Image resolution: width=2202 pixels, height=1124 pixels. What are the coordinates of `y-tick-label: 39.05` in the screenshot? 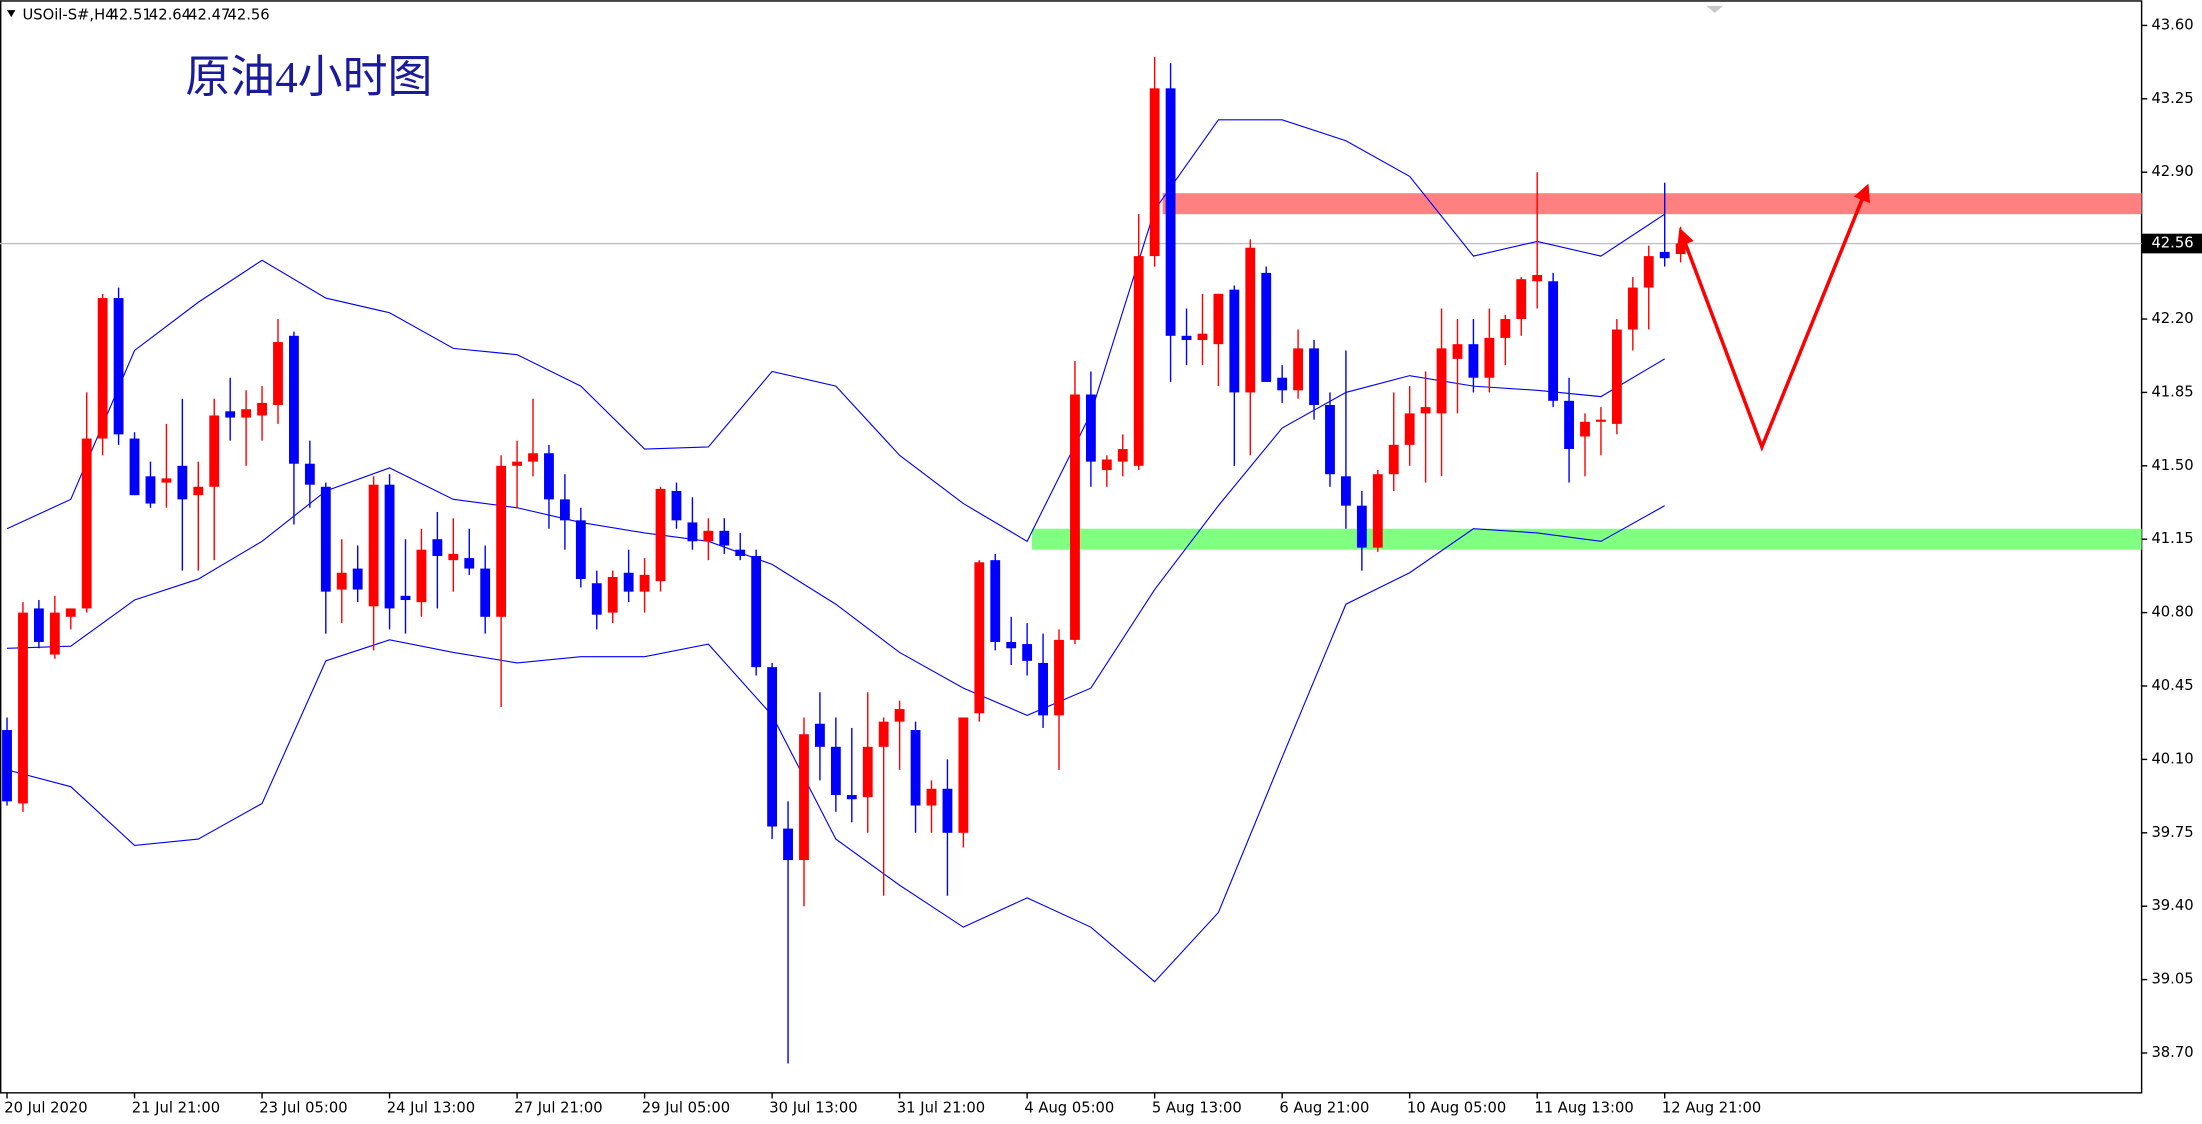 It's located at (2172, 979).